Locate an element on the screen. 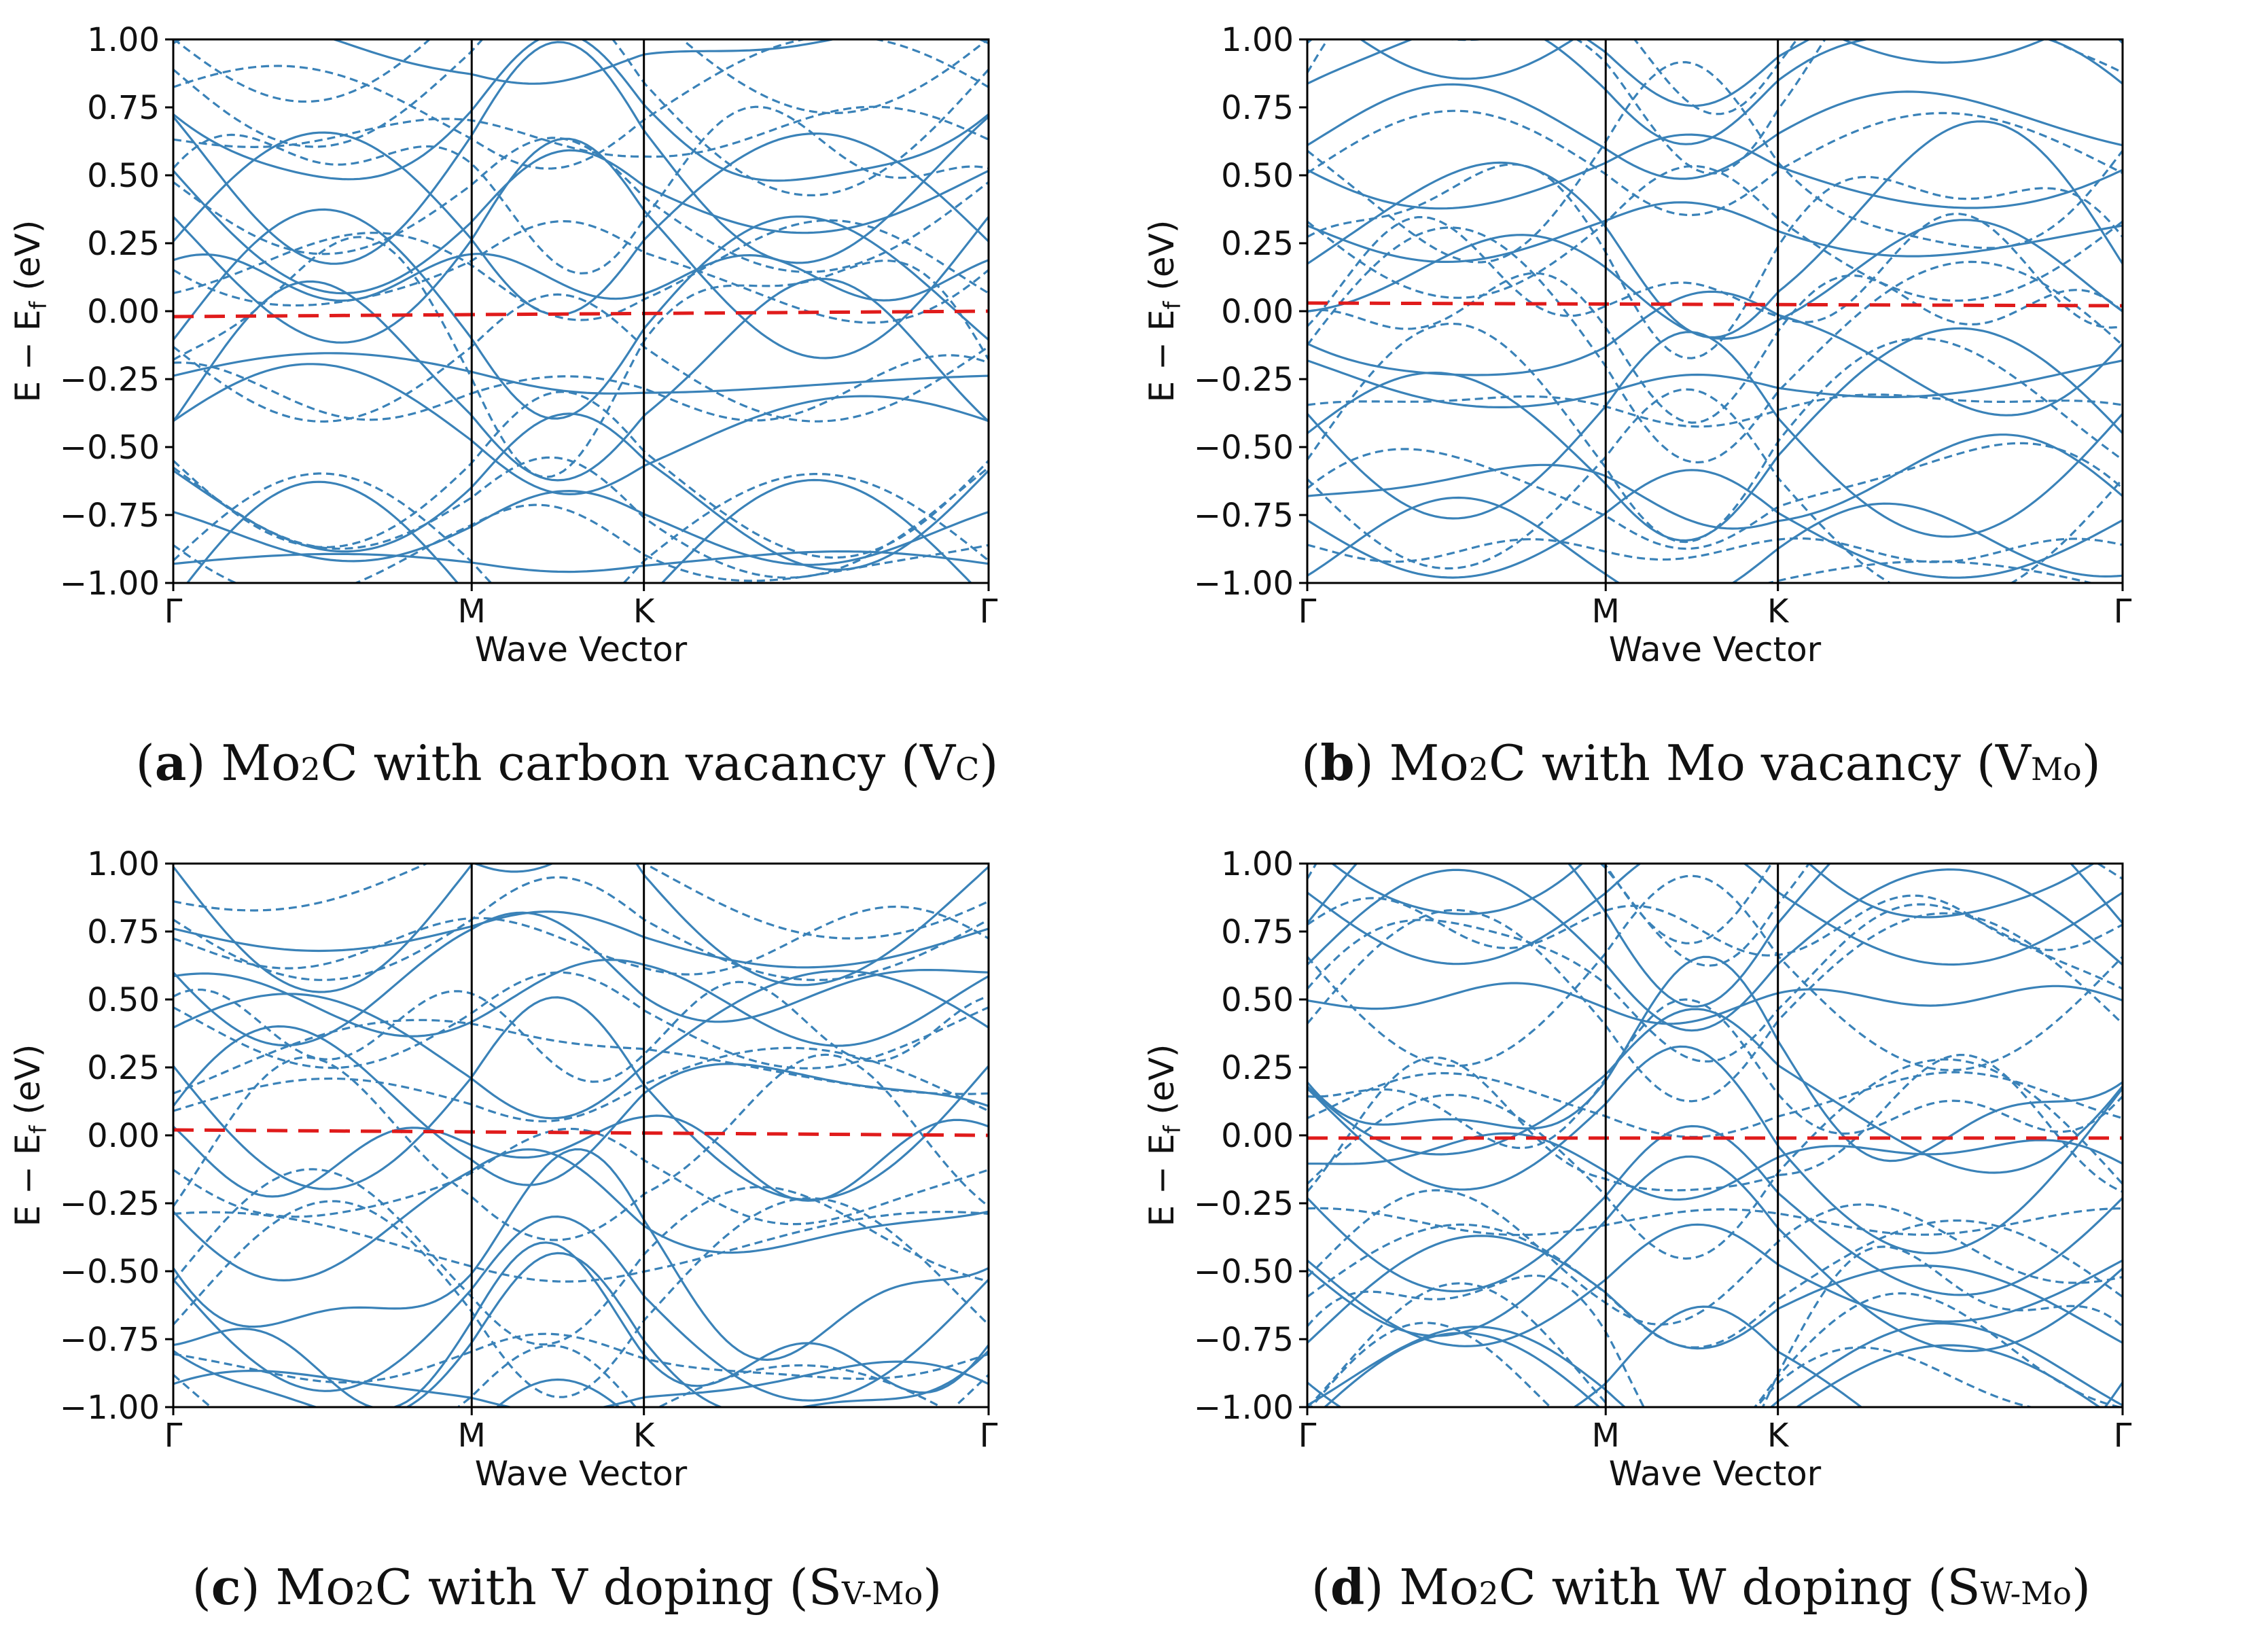  caption-a: (a) Mo2C with carbon vacancy (VC) is located at coordinates (567, 763).